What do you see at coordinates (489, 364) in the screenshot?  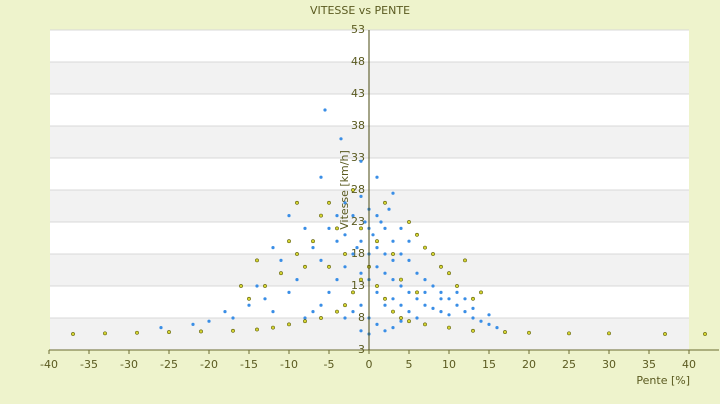 I see `x-tick-label: 15` at bounding box center [489, 364].